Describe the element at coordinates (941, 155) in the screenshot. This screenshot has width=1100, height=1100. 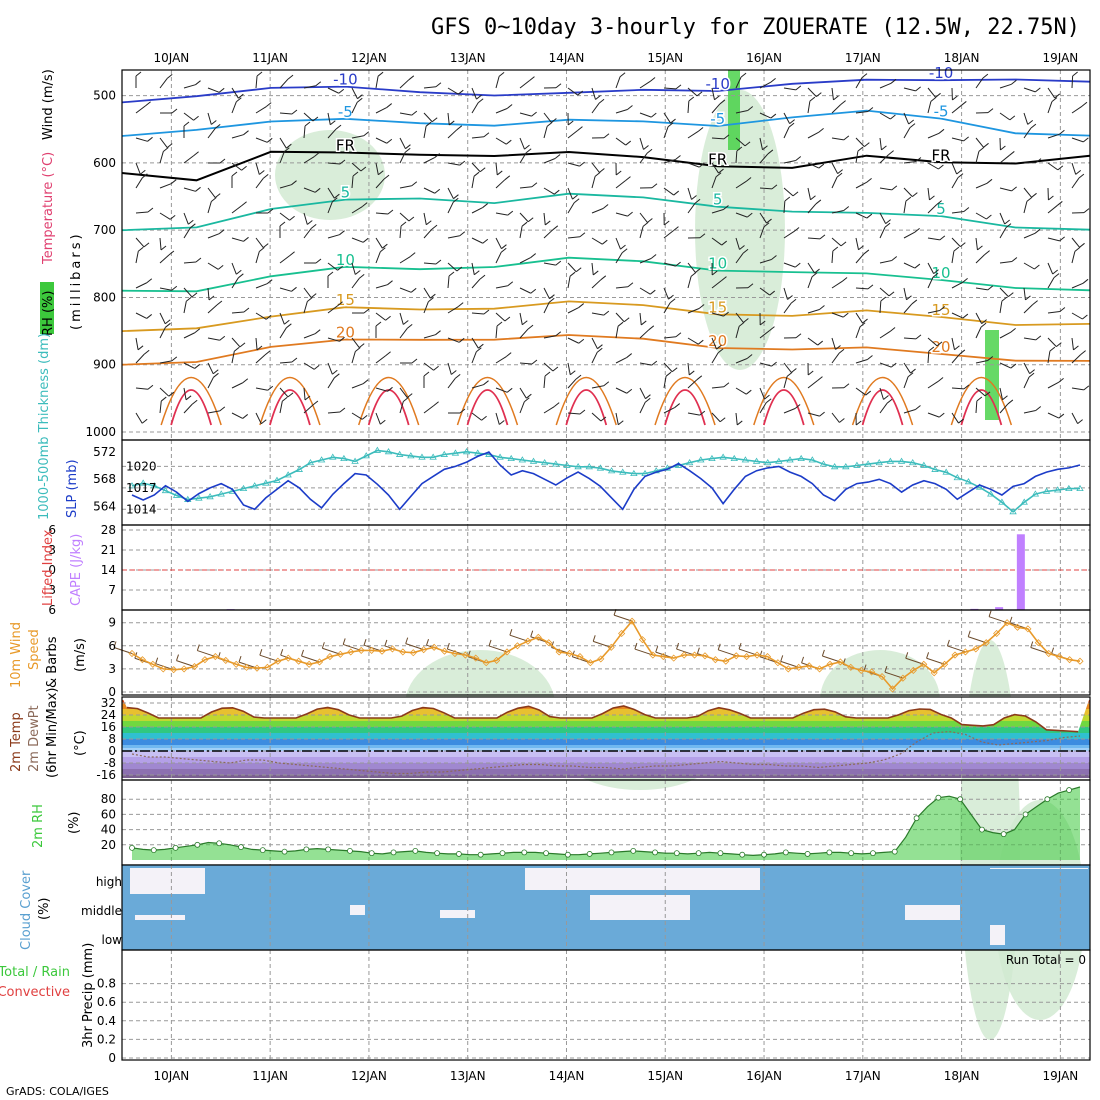
I see `contour-label: FR` at that location.